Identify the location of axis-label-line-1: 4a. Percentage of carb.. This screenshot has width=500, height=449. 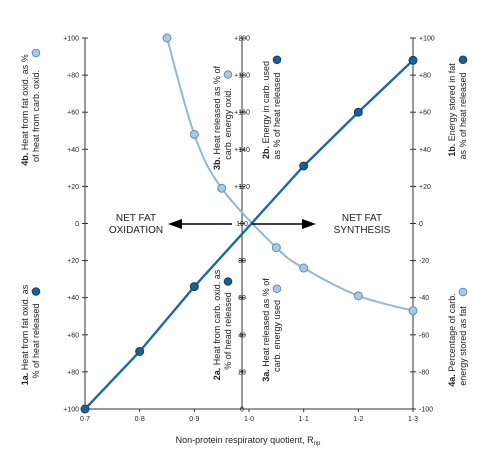
(452, 340).